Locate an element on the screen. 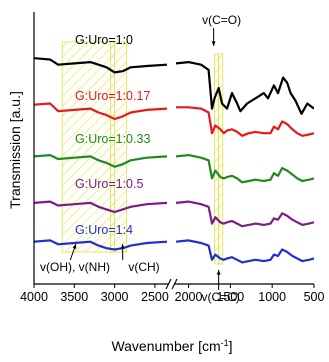 This screenshot has width=329, height=362. x-tick-label: 1000 is located at coordinates (272, 297).